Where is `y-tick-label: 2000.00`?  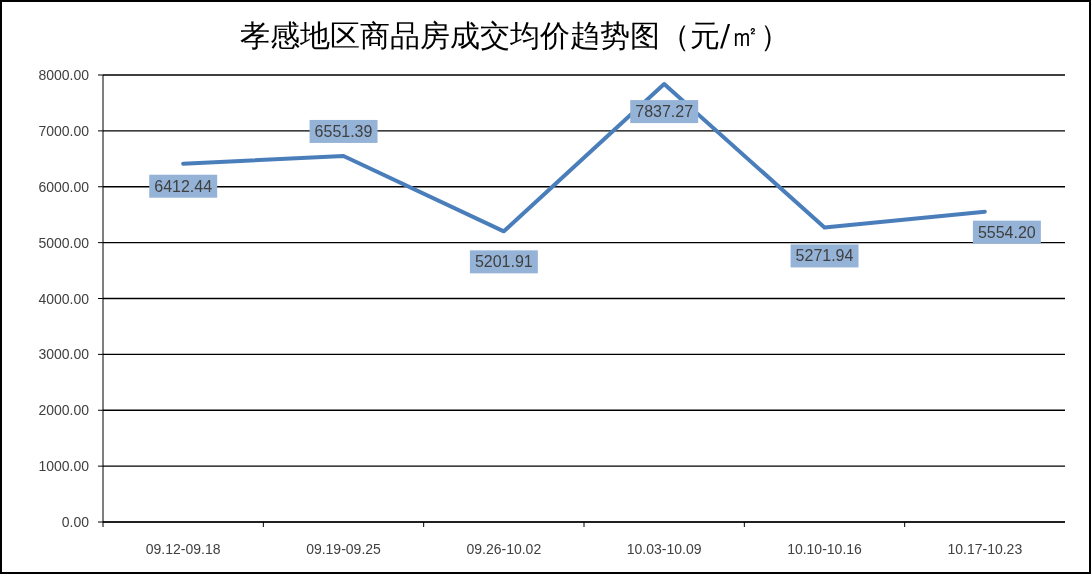 y-tick-label: 2000.00 is located at coordinates (64, 410).